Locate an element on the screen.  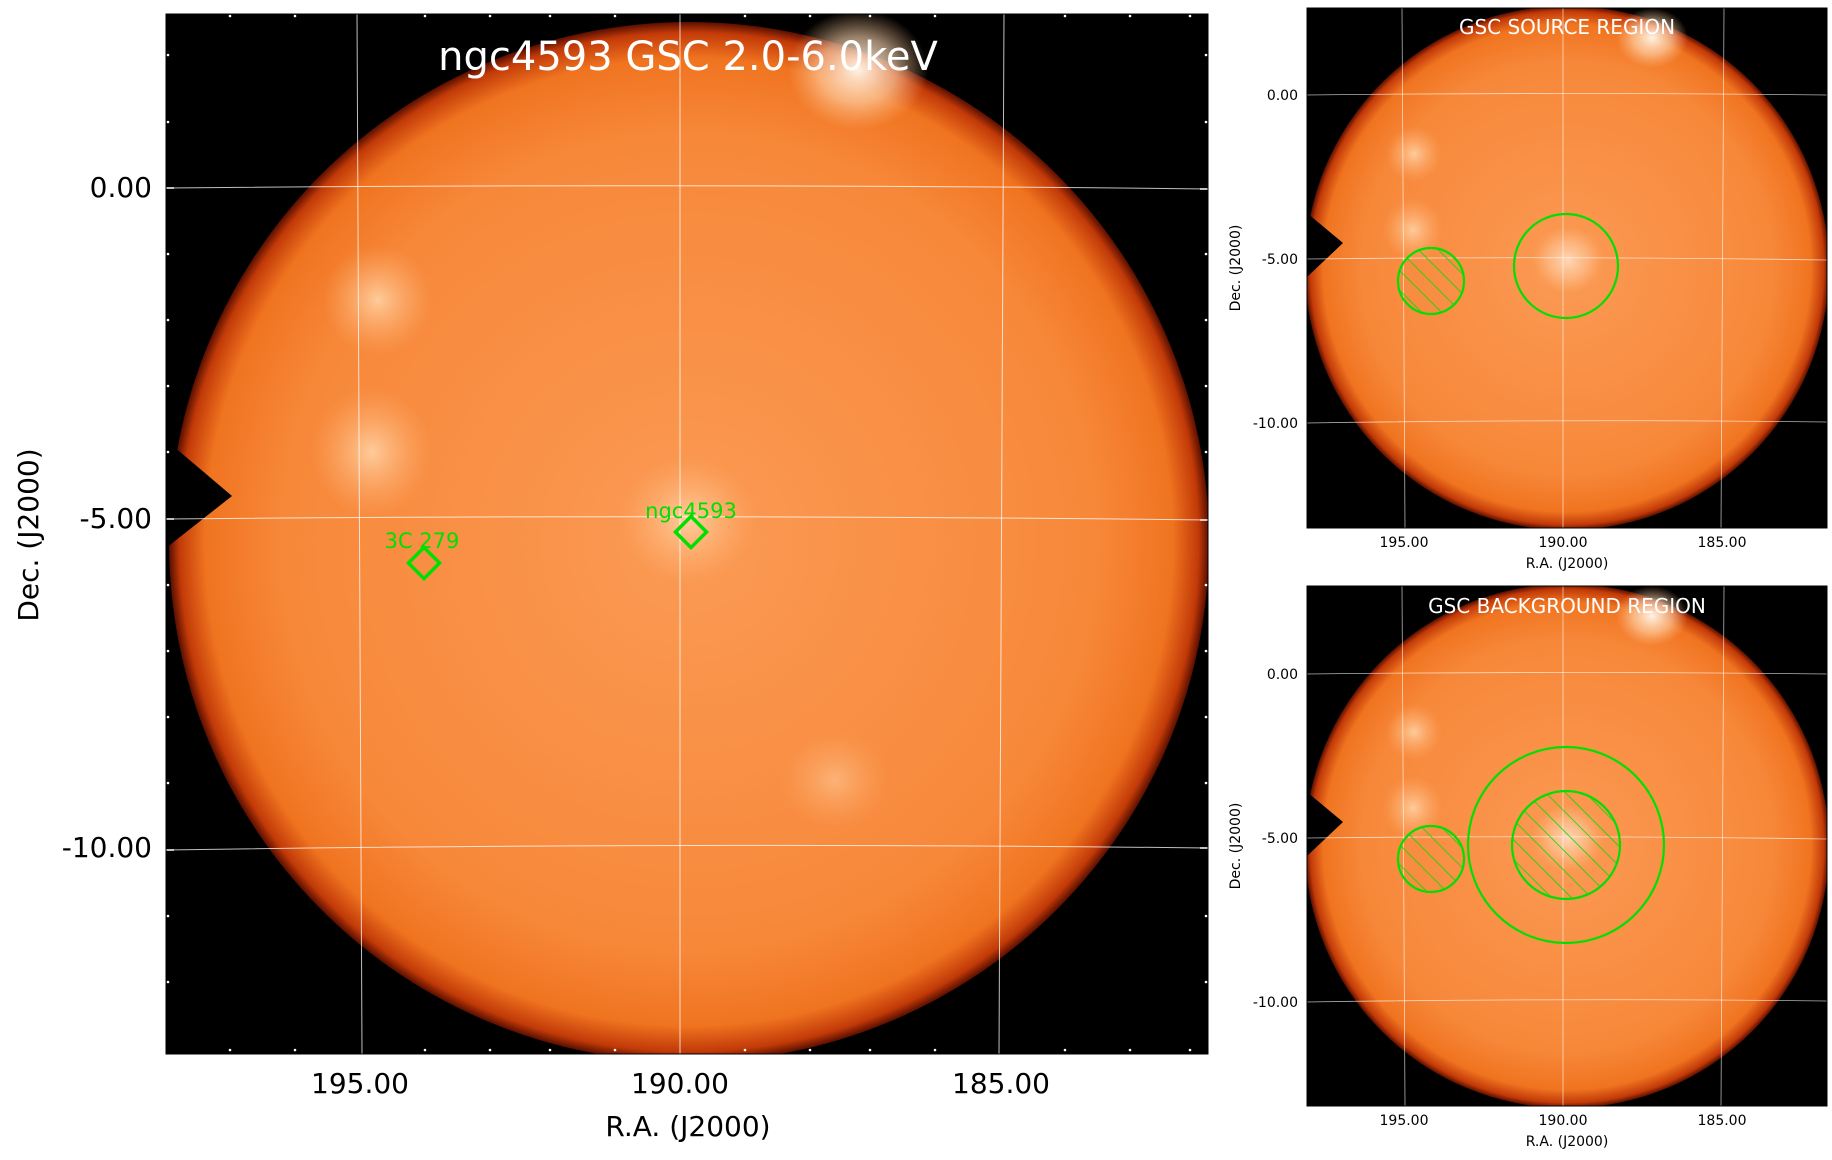
main-map-bright-source-top is located at coordinates (858, 72).